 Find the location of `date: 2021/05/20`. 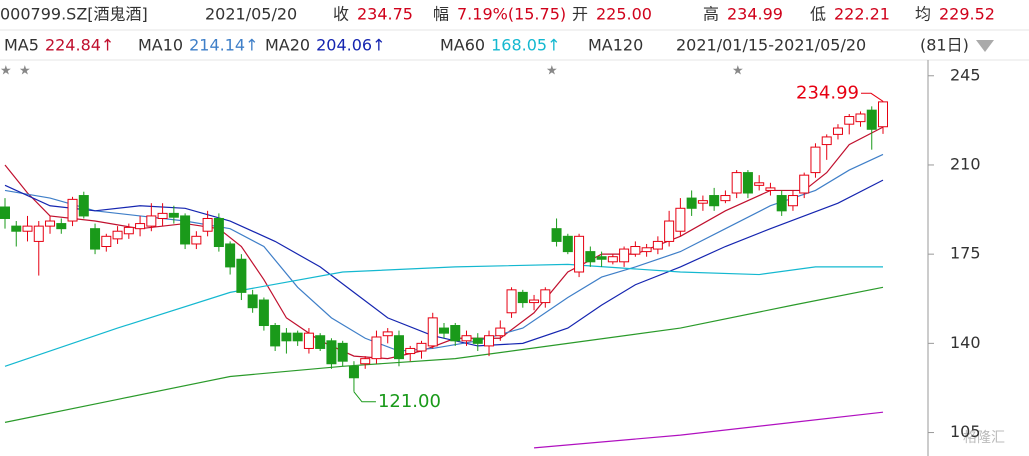

date: 2021/05/20 is located at coordinates (251, 14).